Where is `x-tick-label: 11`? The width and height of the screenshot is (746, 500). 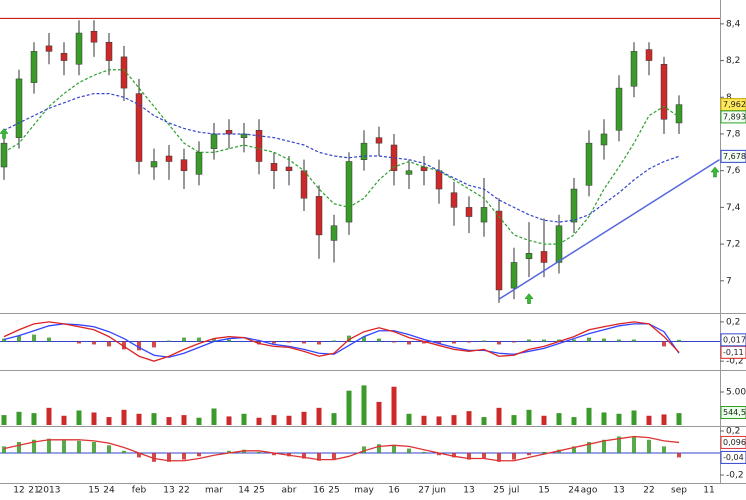 x-tick-label: 11 is located at coordinates (708, 491).